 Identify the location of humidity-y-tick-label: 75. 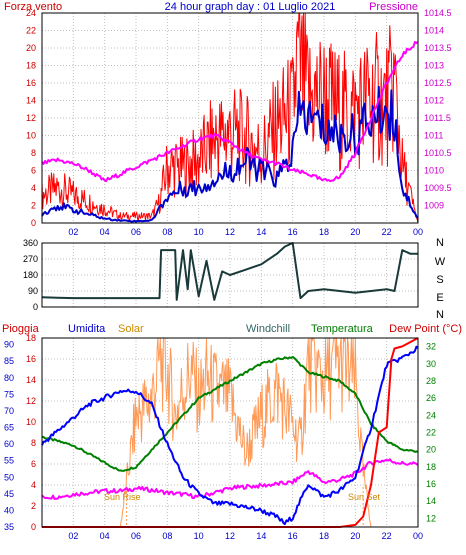
(9, 394).